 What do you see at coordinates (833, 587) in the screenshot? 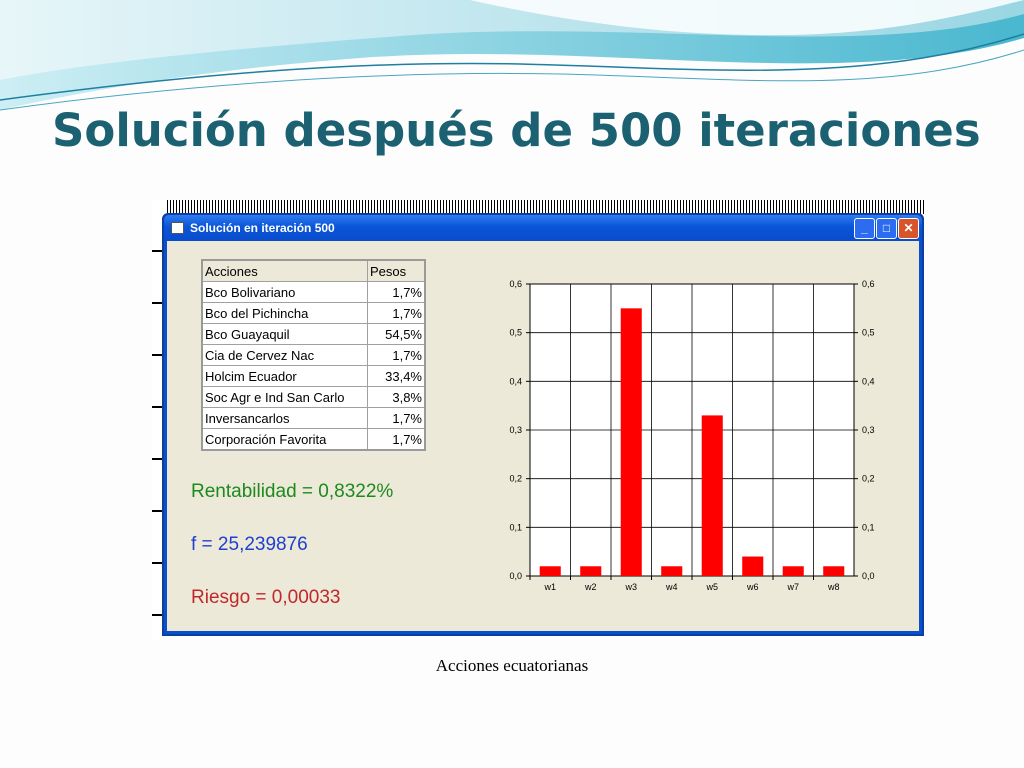
I see `x-tick-label: w8` at bounding box center [833, 587].